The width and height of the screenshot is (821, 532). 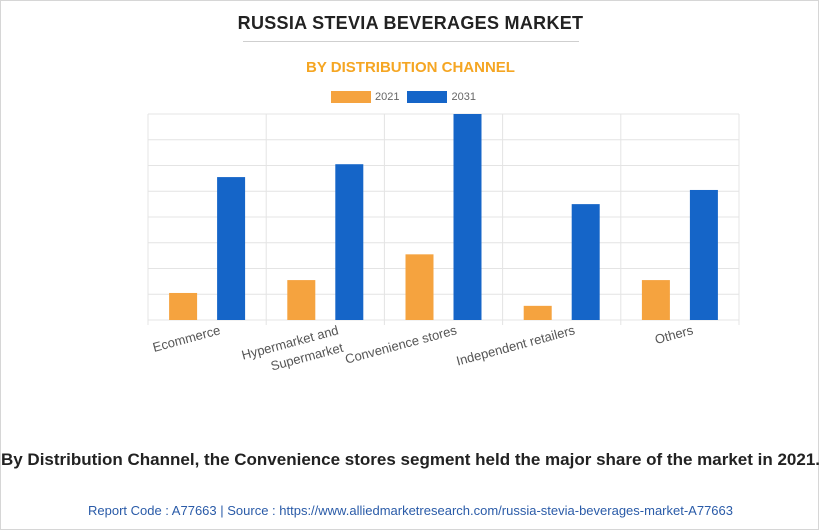 What do you see at coordinates (411, 41) in the screenshot?
I see `title-divider` at bounding box center [411, 41].